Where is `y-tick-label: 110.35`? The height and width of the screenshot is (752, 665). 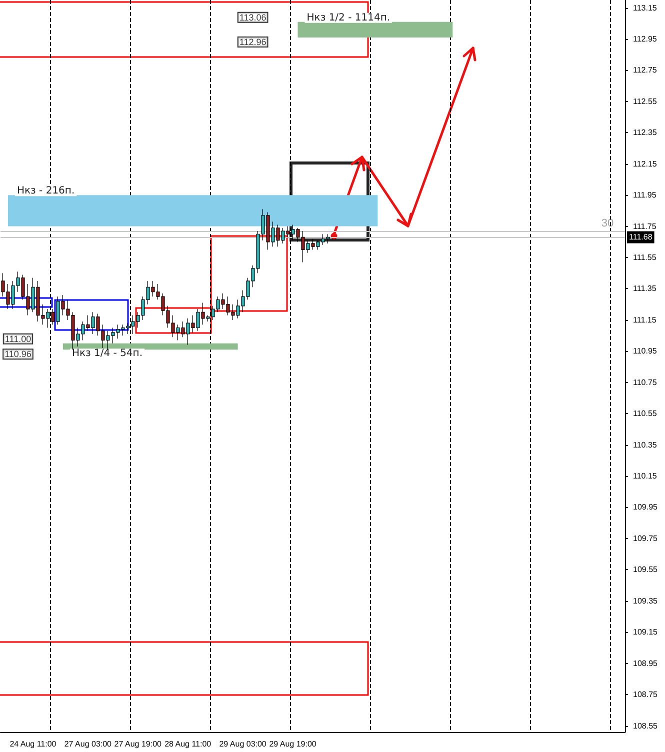 y-tick-label: 110.35 is located at coordinates (645, 445).